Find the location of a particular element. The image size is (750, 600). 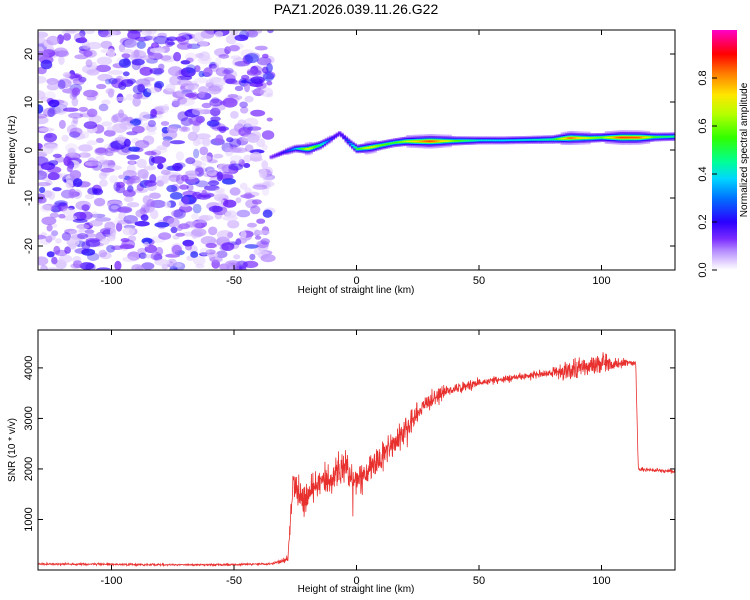

spectrogram-ridge is located at coordinates (472, 145).